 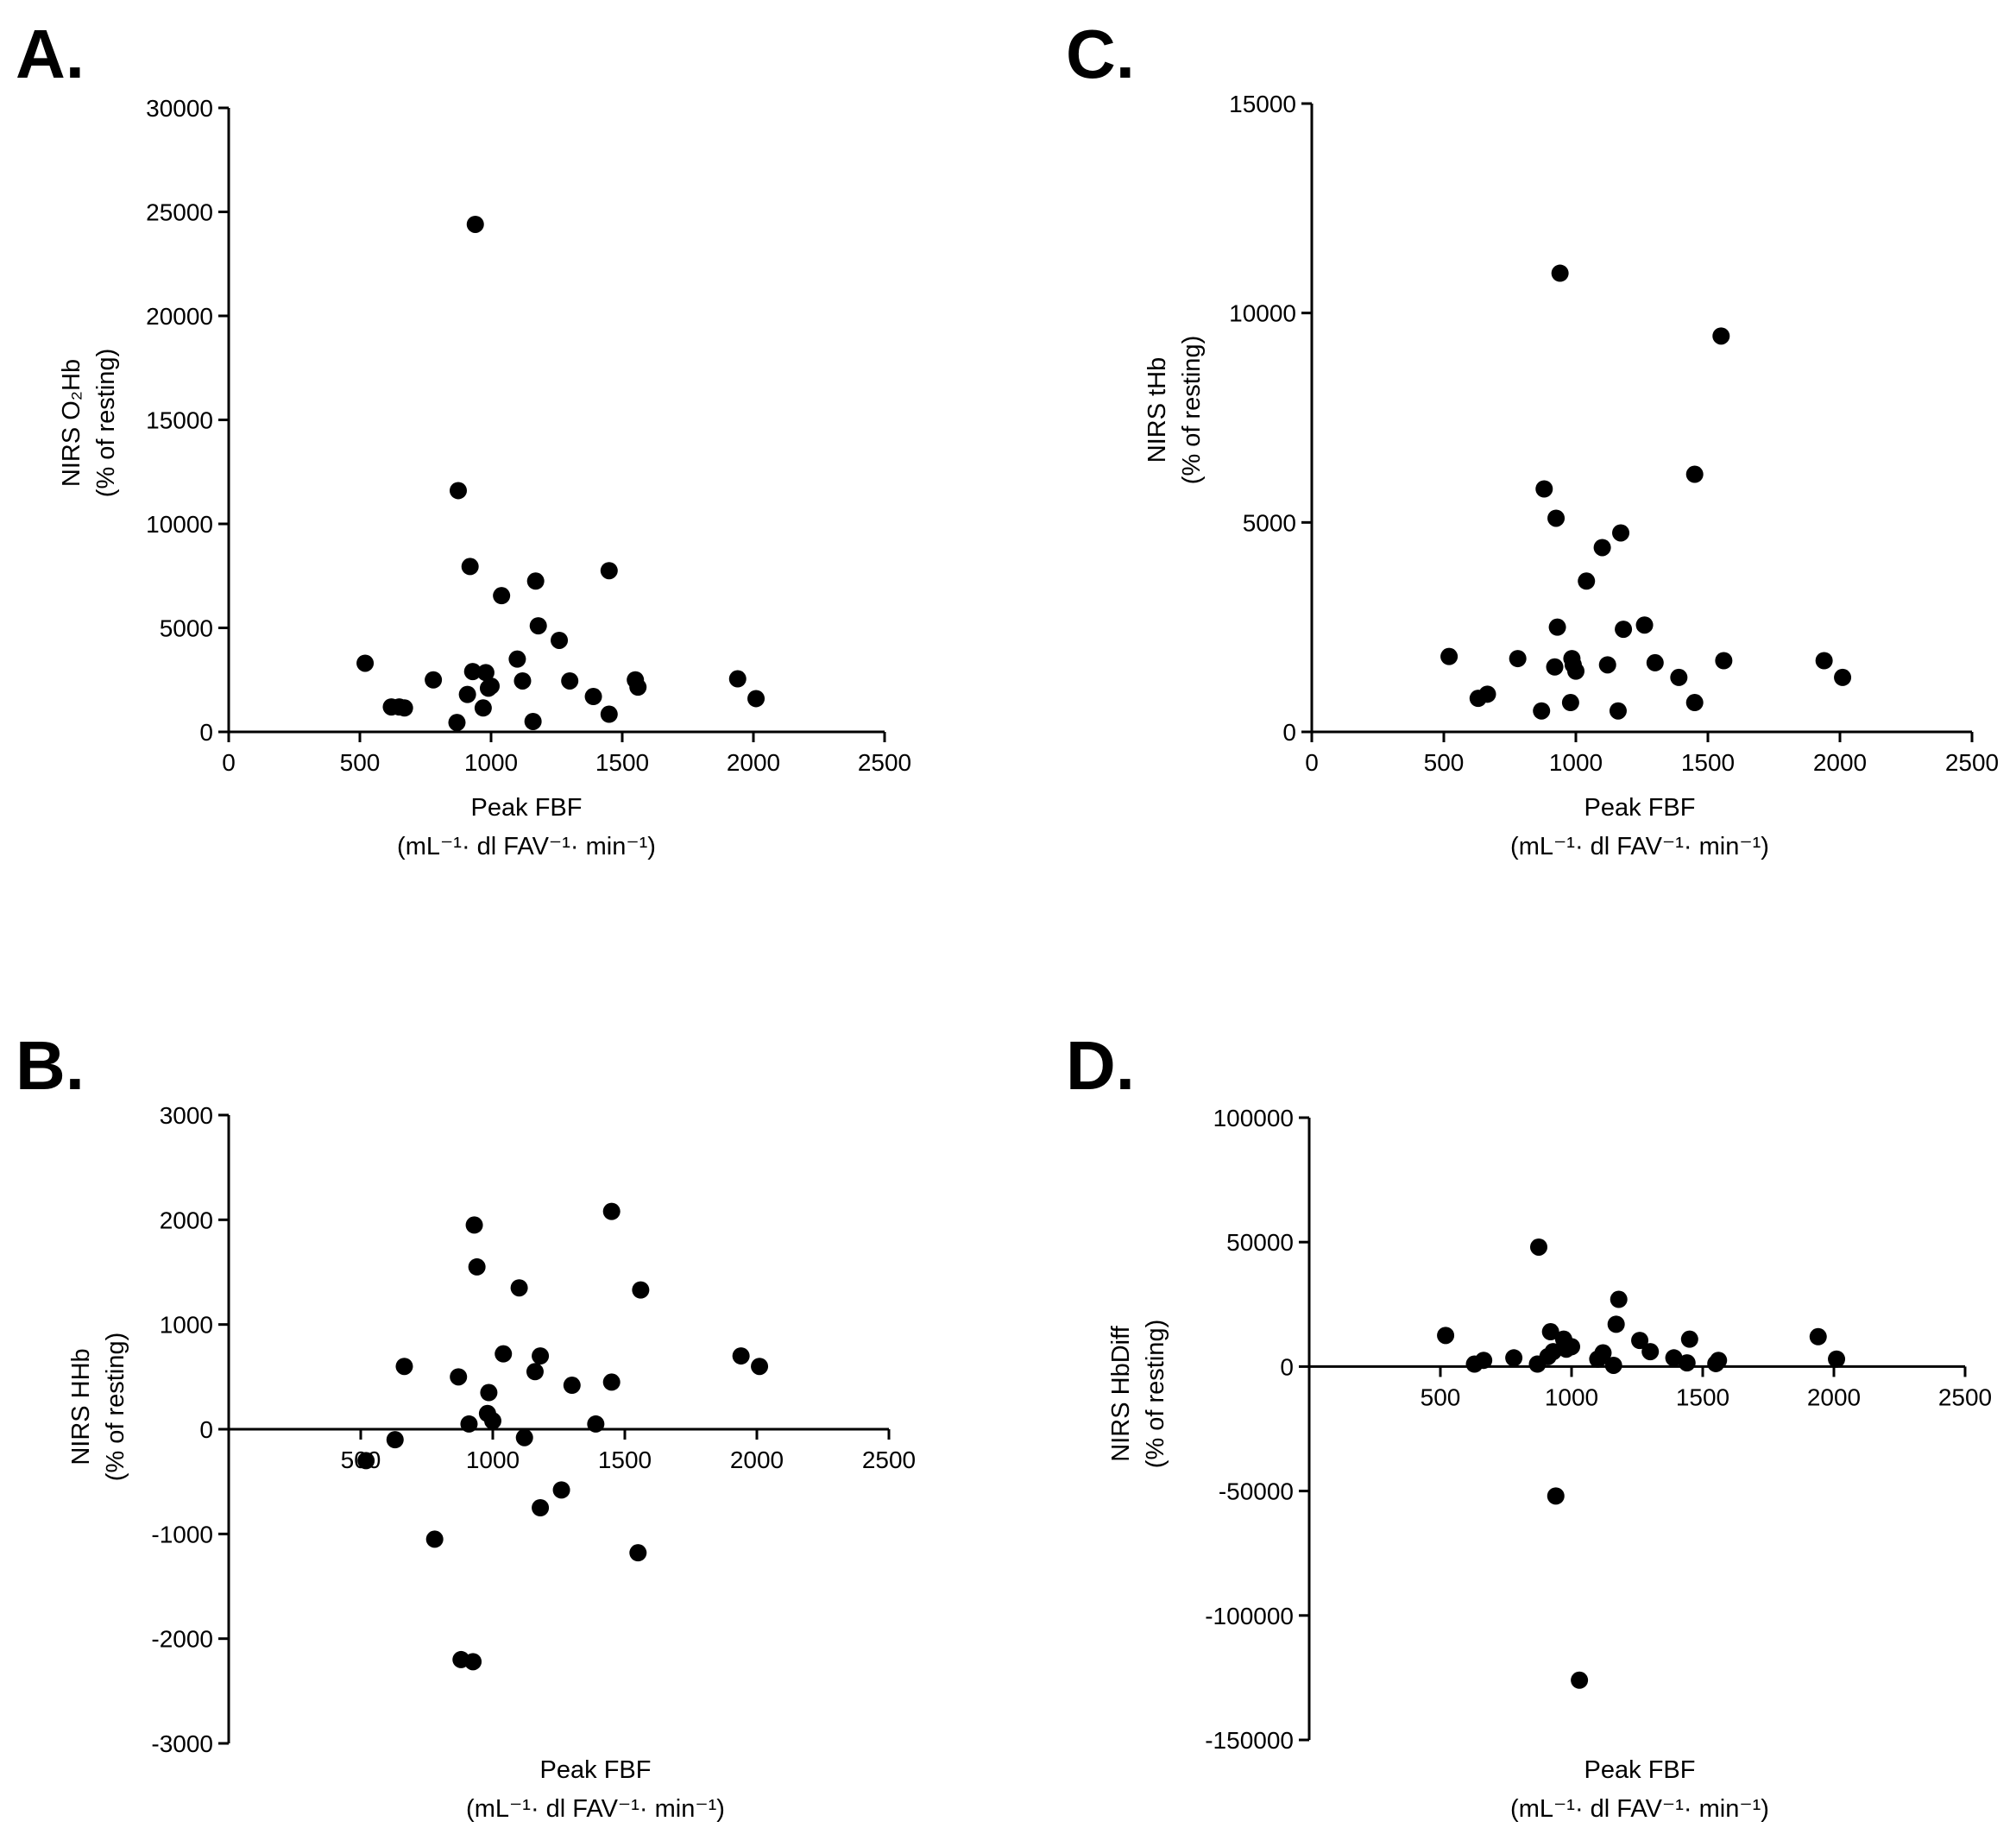 I want to click on panel-c-x-tick-label: 1500, so click(x=1708, y=762).